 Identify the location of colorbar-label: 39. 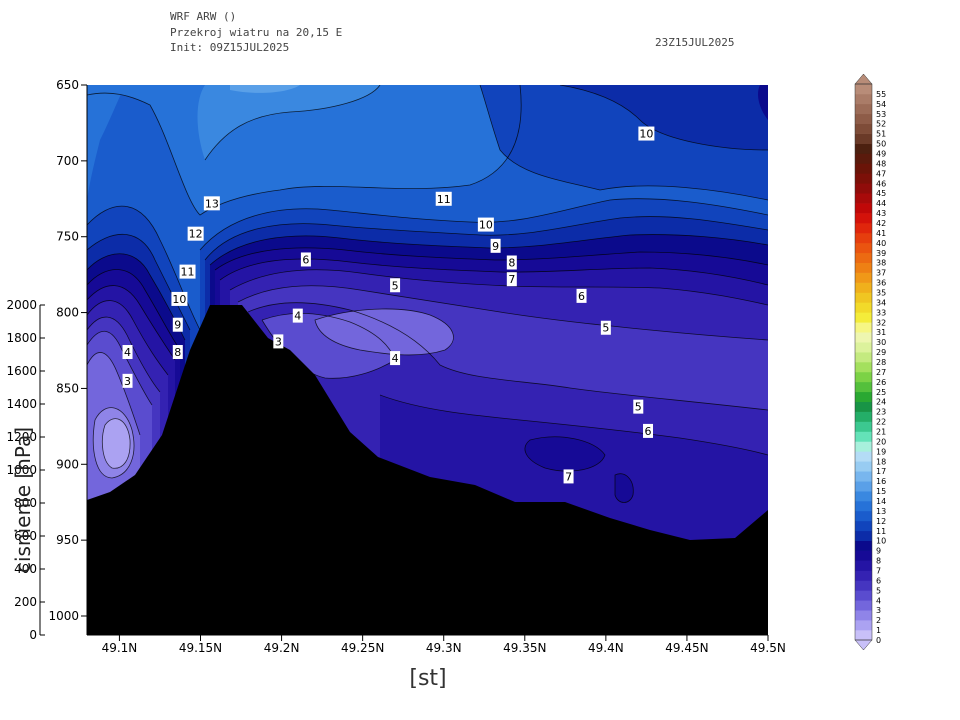
(881, 253).